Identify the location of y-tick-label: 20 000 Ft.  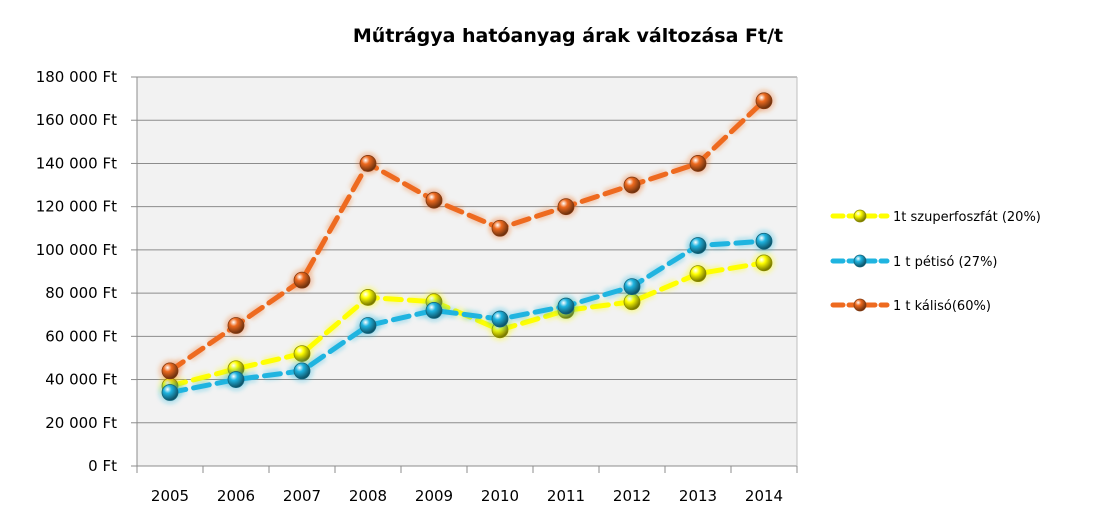
(81, 423).